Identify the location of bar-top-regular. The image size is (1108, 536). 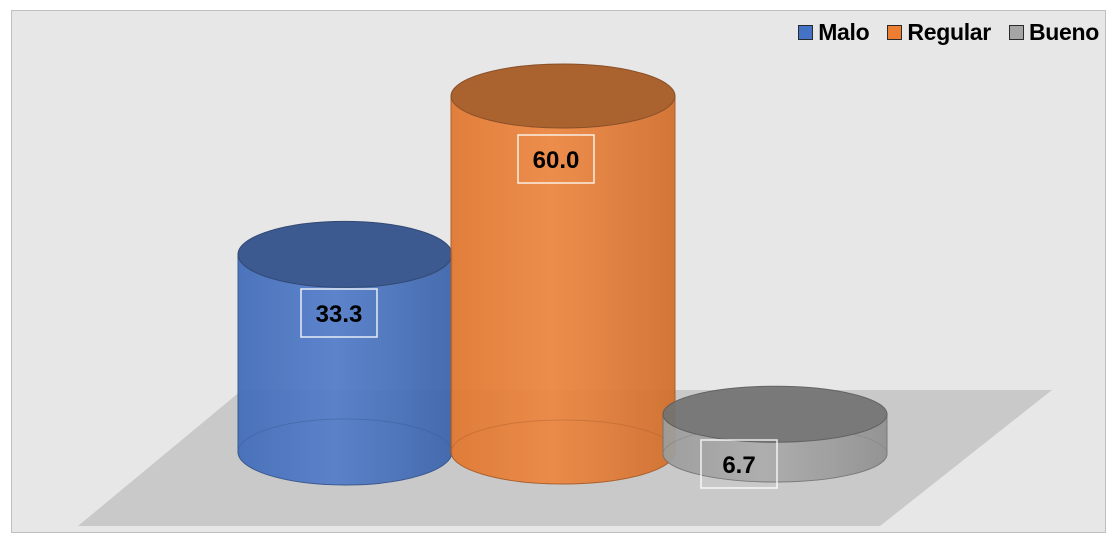
(563, 96).